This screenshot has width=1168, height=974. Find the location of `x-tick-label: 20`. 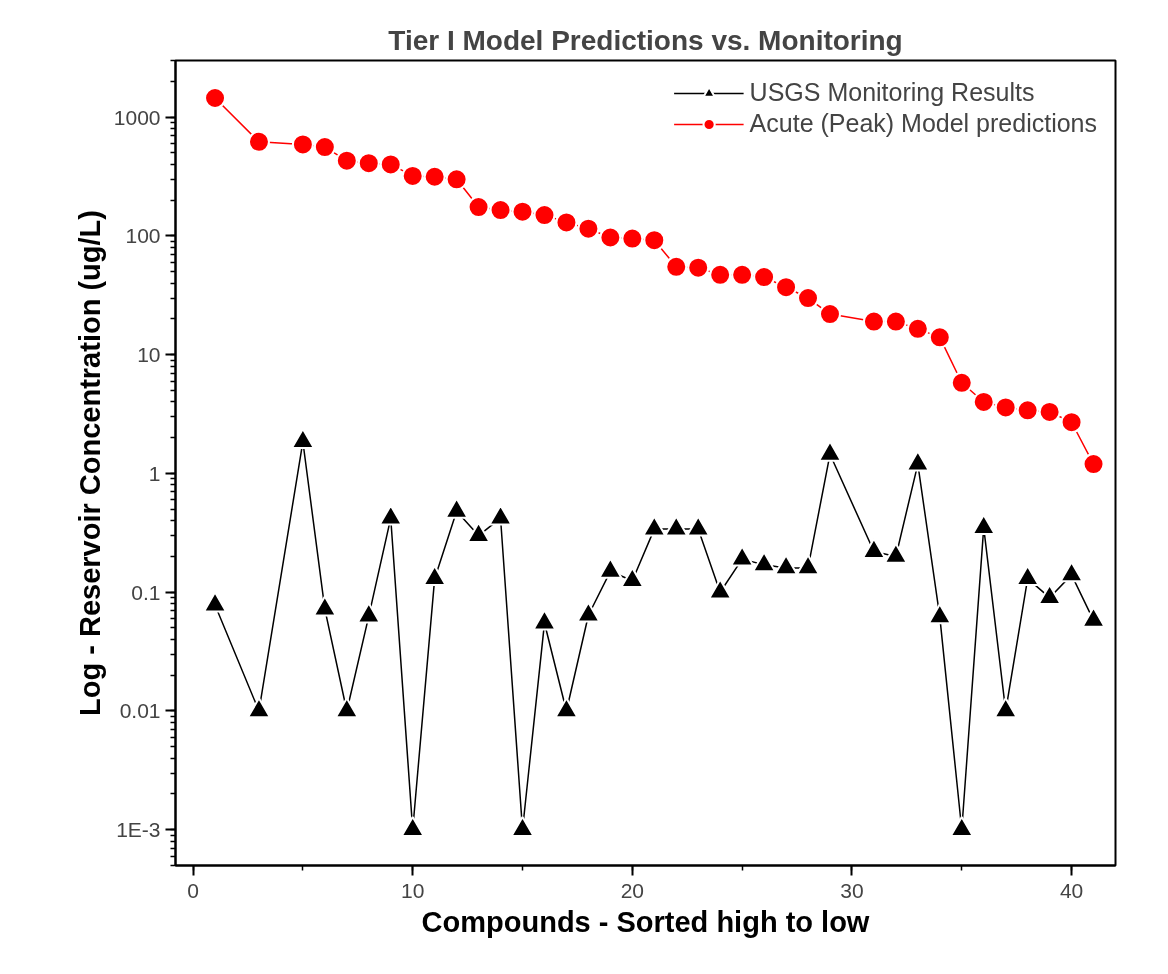

x-tick-label: 20 is located at coordinates (632, 890).